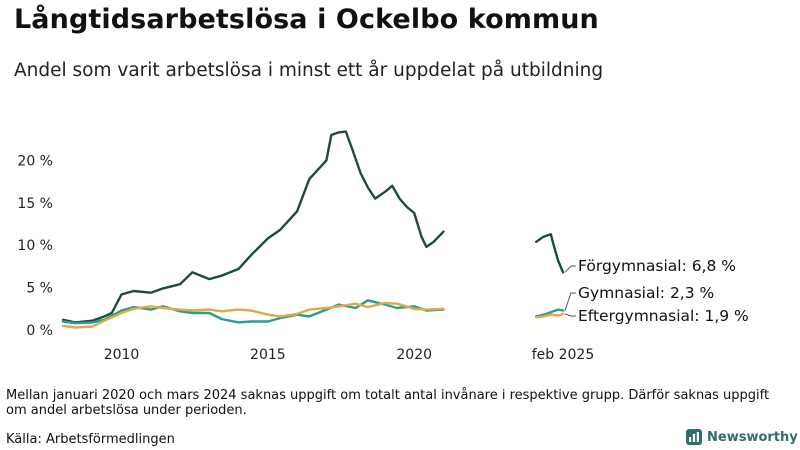  I want to click on x-tick-label: 2010, so click(122, 355).